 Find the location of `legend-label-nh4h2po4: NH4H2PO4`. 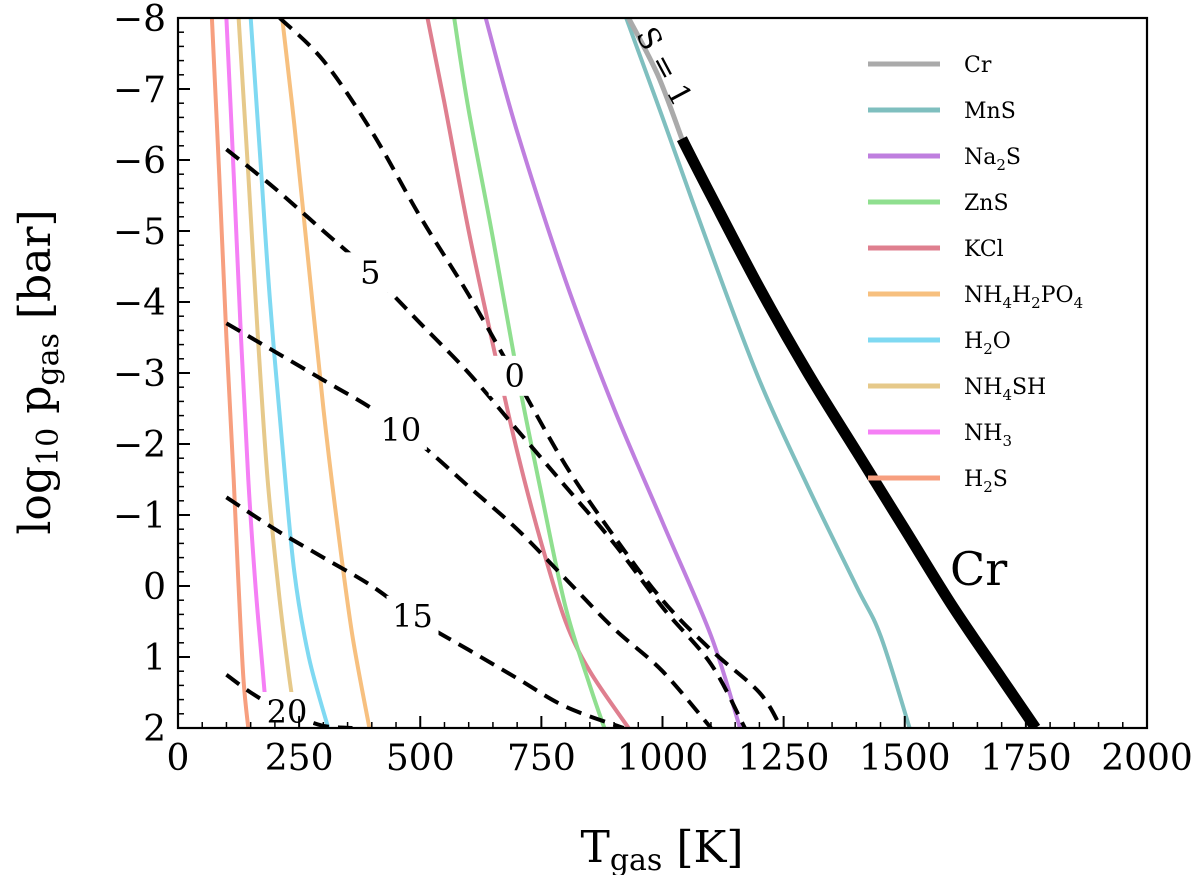

legend-label-nh4h2po4: NH4H2PO4 is located at coordinates (1023, 297).